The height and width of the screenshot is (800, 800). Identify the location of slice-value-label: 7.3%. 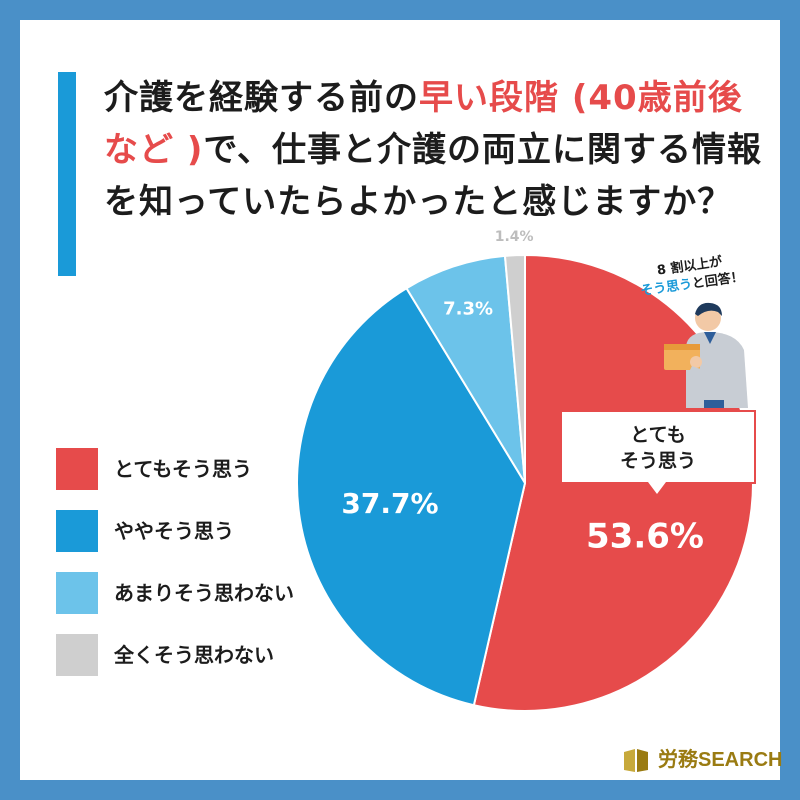
(468, 309).